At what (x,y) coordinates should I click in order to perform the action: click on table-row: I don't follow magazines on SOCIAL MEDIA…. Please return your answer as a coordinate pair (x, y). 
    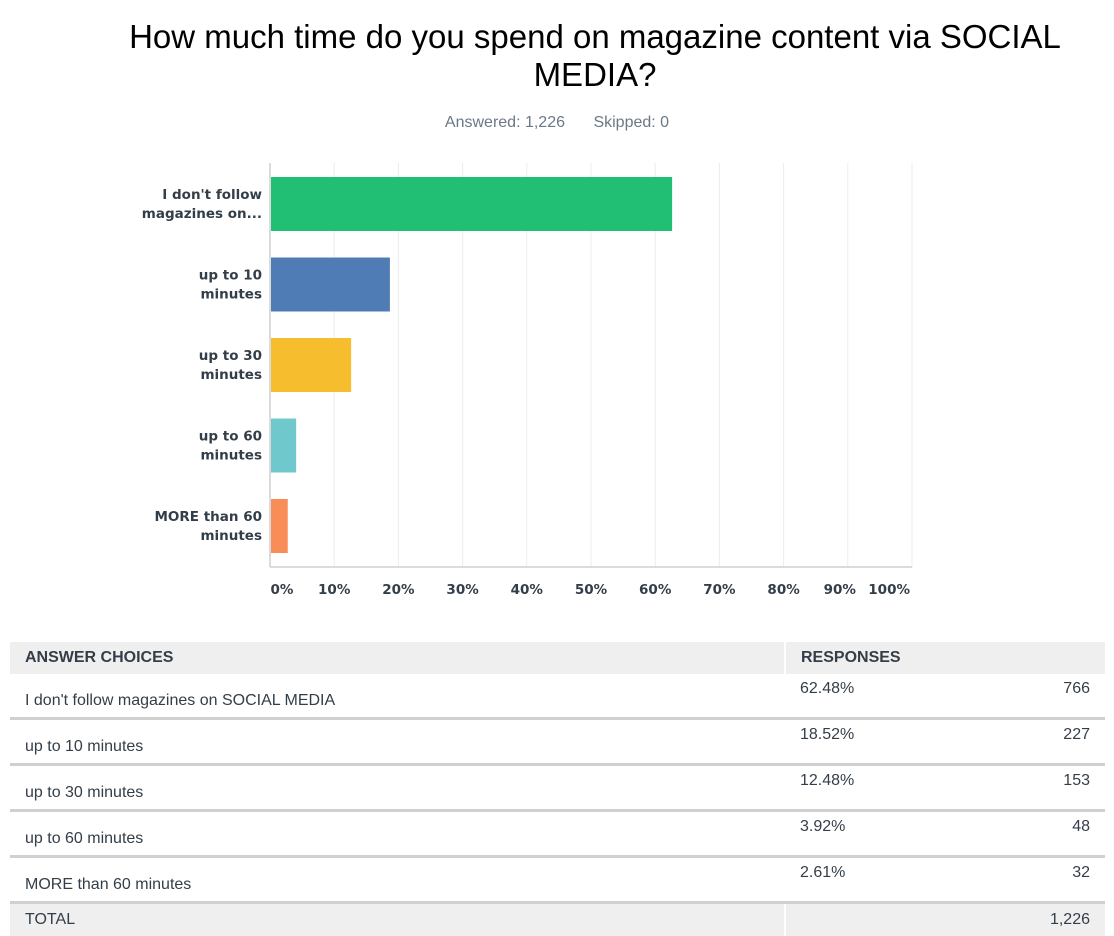
    Looking at the image, I should click on (557, 696).